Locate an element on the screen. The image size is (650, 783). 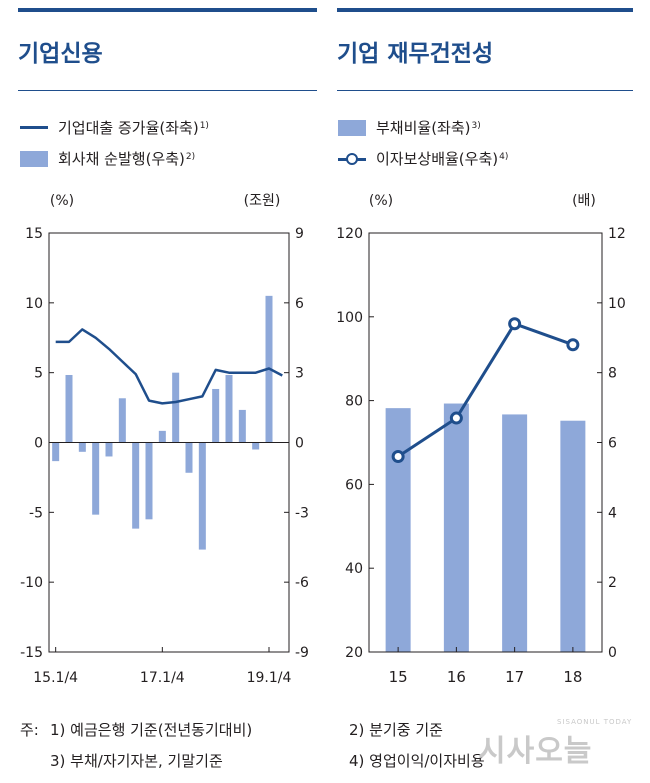
right-y-left-tick-label: 120 is located at coordinates (349, 234).